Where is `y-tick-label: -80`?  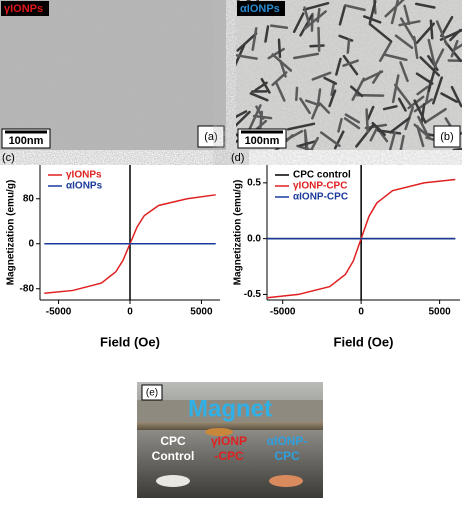 y-tick-label: -80 is located at coordinates (27, 288).